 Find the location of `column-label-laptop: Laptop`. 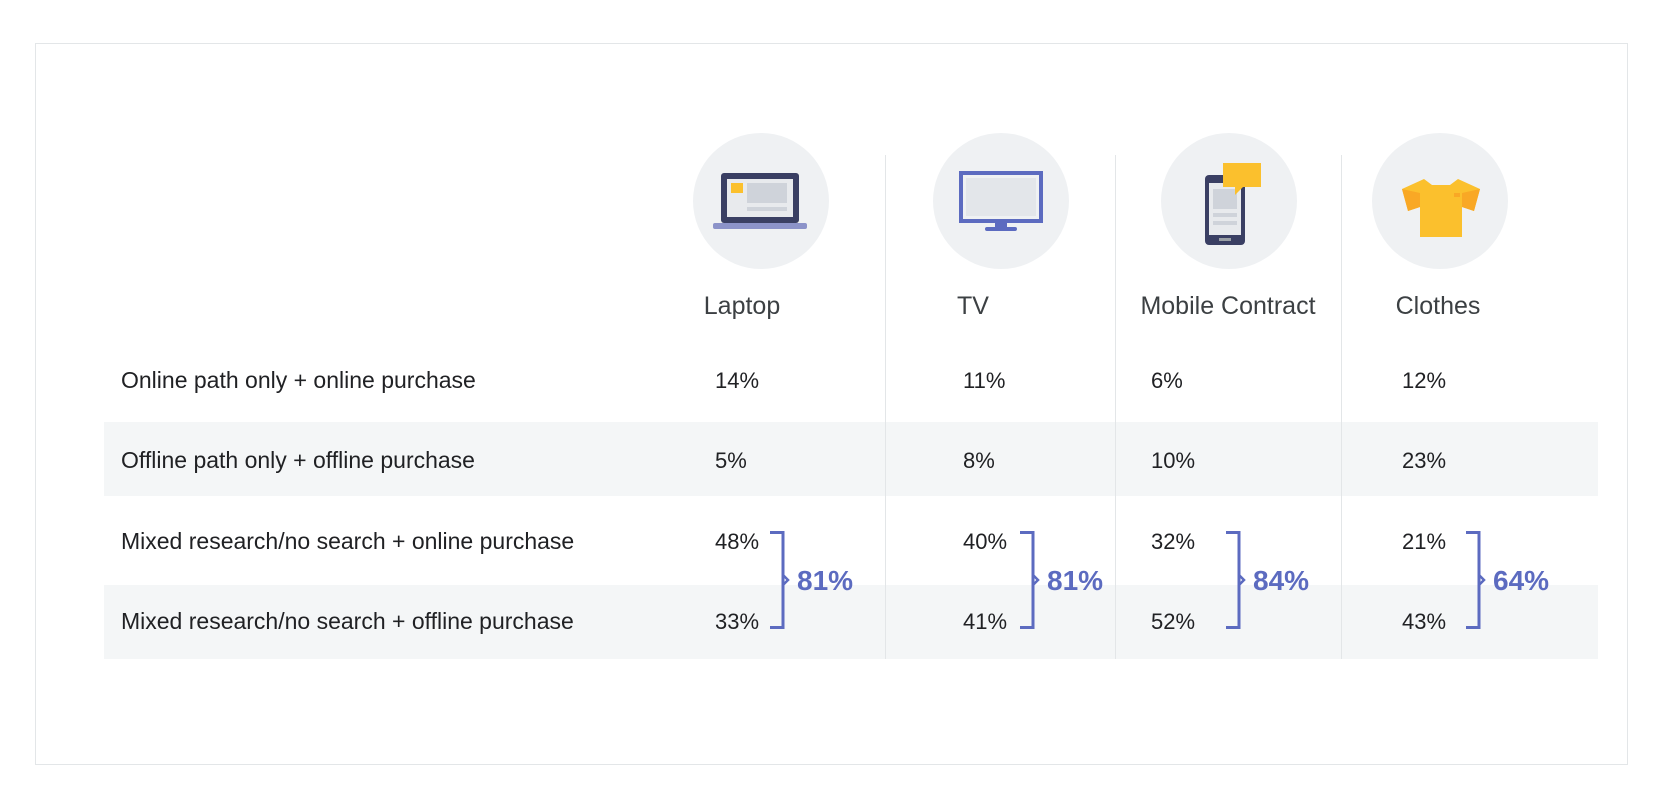

column-label-laptop: Laptop is located at coordinates (742, 306).